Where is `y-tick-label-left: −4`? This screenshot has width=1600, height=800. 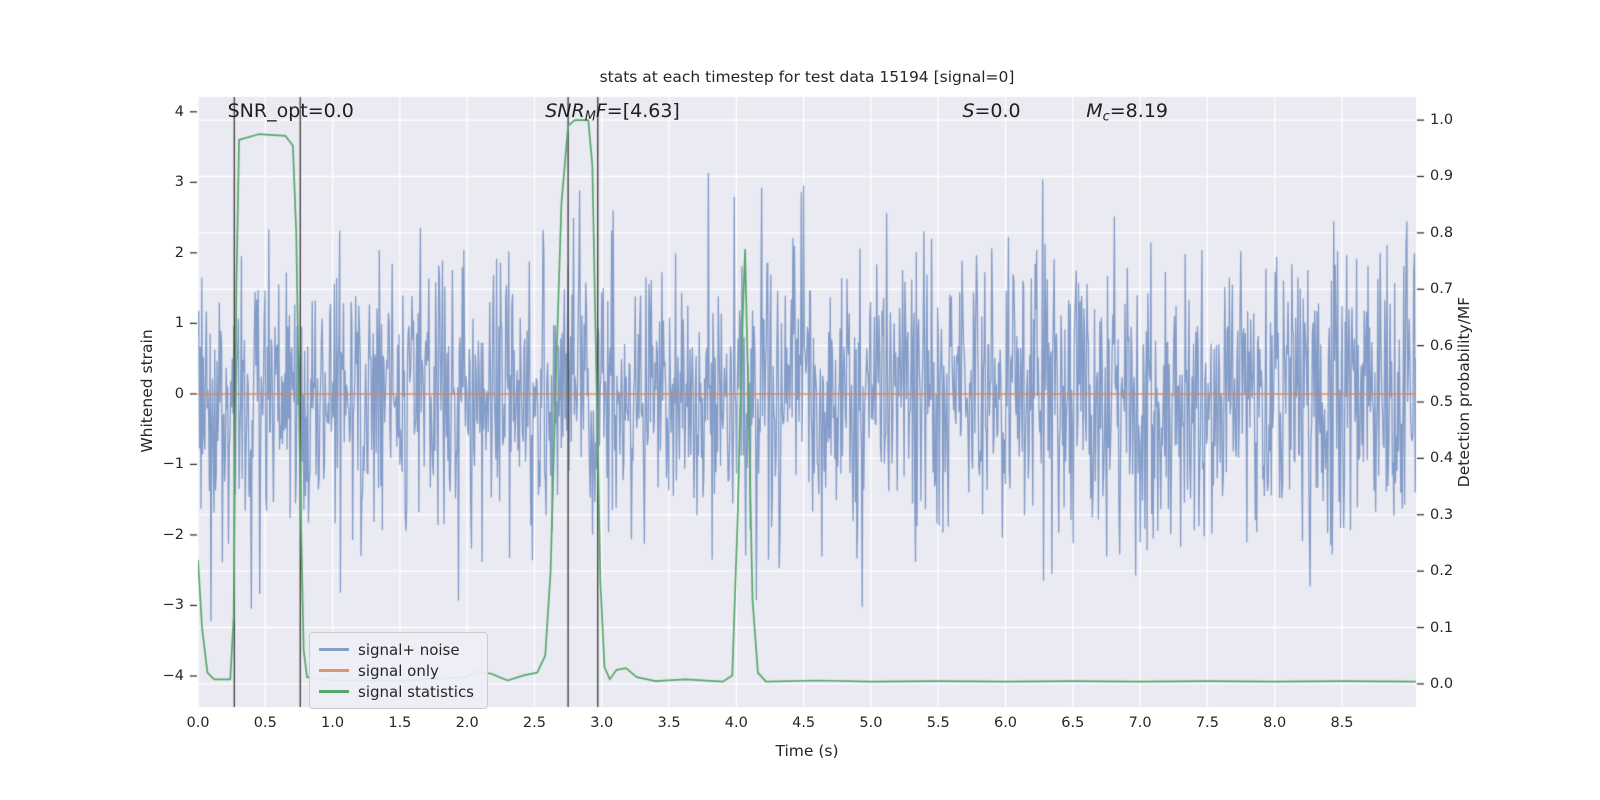 y-tick-label-left: −4 is located at coordinates (173, 675).